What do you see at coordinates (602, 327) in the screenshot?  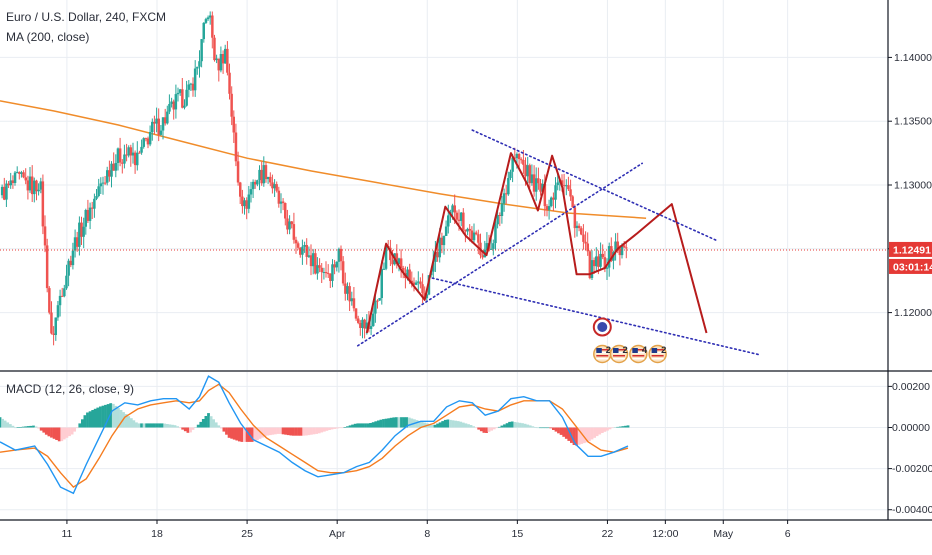 I see `globe-event-icon` at bounding box center [602, 327].